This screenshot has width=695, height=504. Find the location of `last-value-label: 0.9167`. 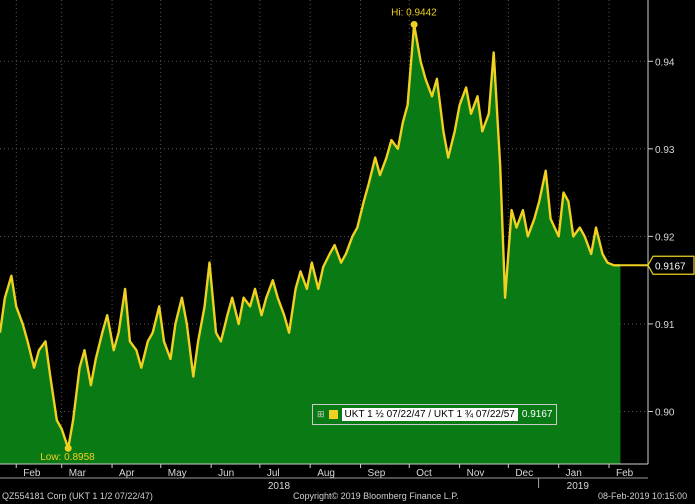

last-value-label: 0.9167 is located at coordinates (670, 266).